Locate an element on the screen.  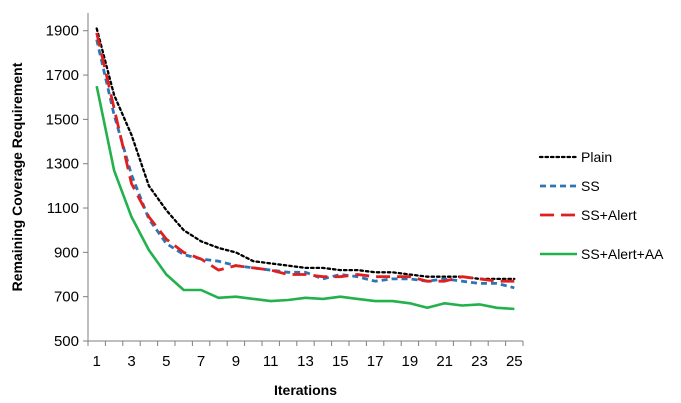
x-tick-label: 21 is located at coordinates (444, 361).